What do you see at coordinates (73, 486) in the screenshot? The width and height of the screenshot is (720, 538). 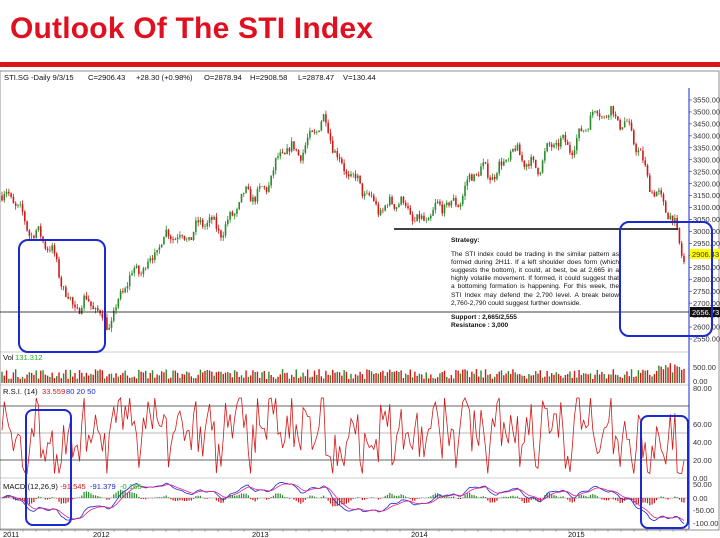 I see `macd-value-1: -91.545` at bounding box center [73, 486].